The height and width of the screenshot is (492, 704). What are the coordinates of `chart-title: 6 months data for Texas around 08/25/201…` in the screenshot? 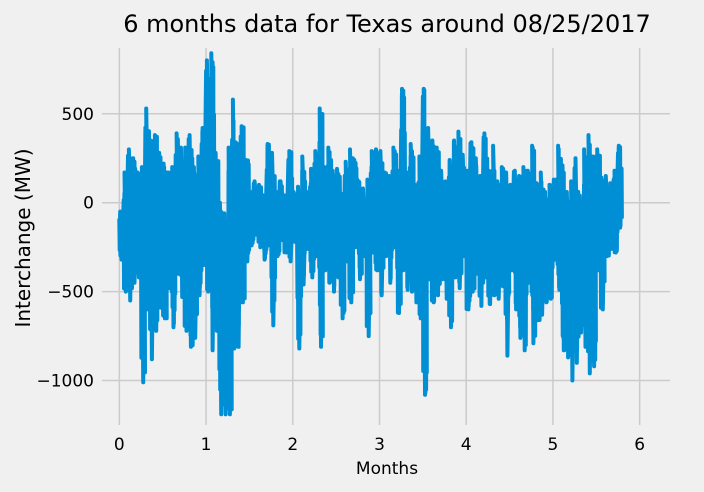 It's located at (387, 24).